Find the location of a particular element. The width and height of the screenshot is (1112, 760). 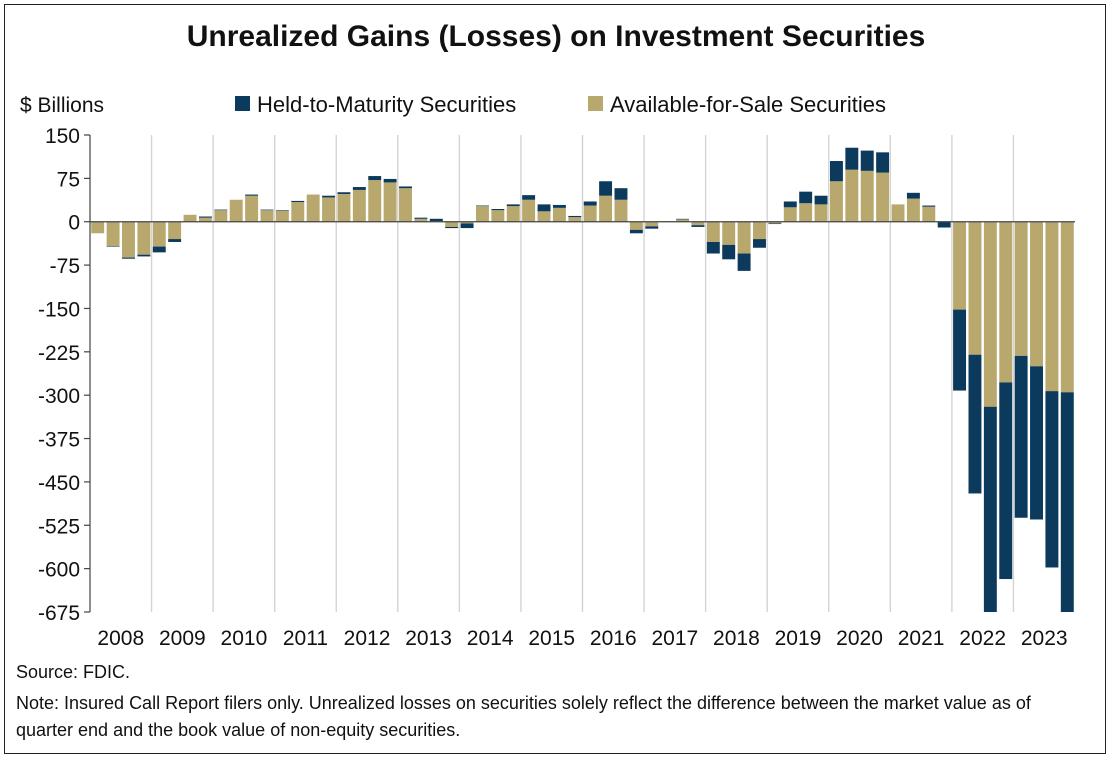

legend-swatch-afs is located at coordinates (595, 103).